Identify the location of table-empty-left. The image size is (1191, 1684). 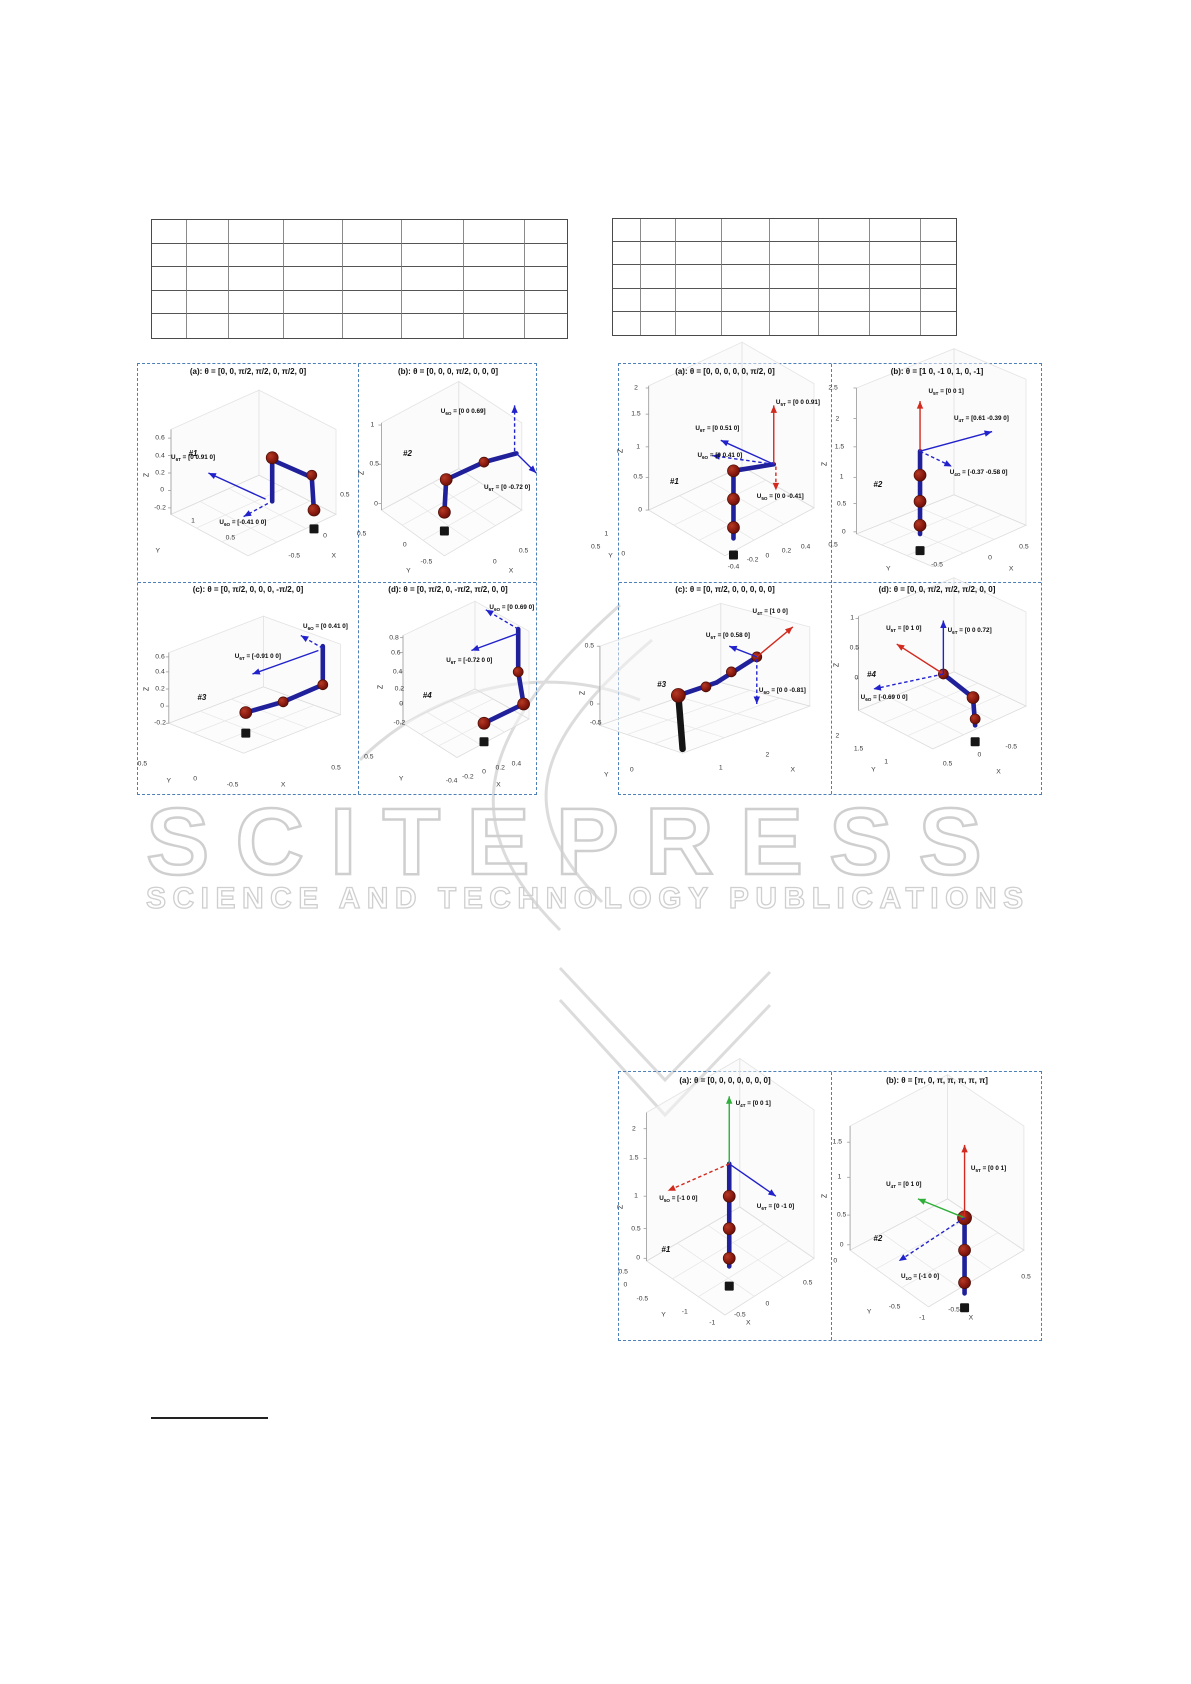
(359, 279).